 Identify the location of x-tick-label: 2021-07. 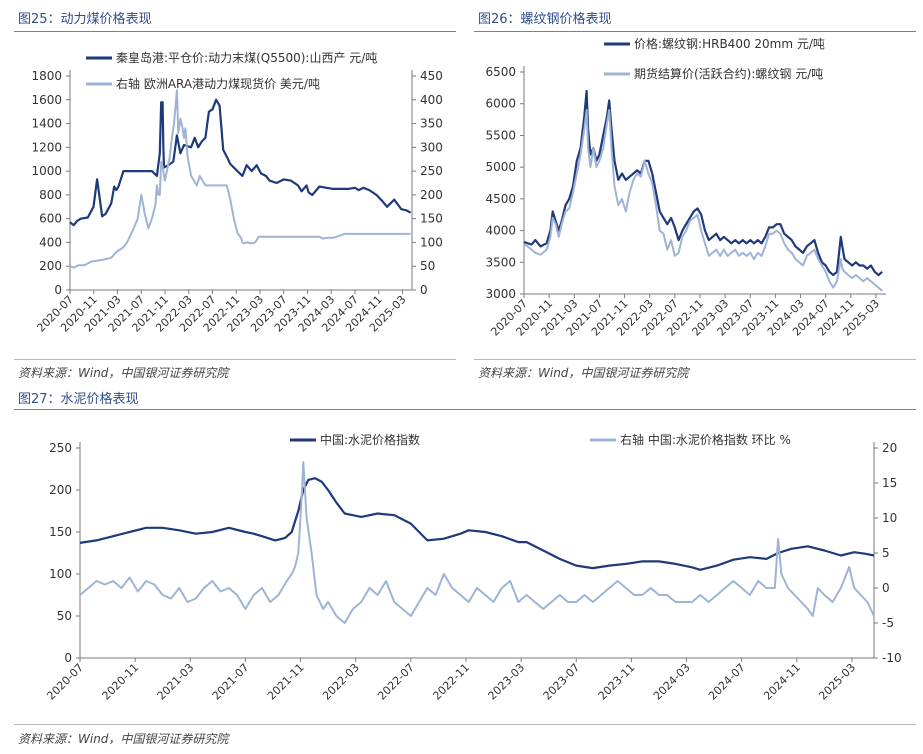
(231, 682).